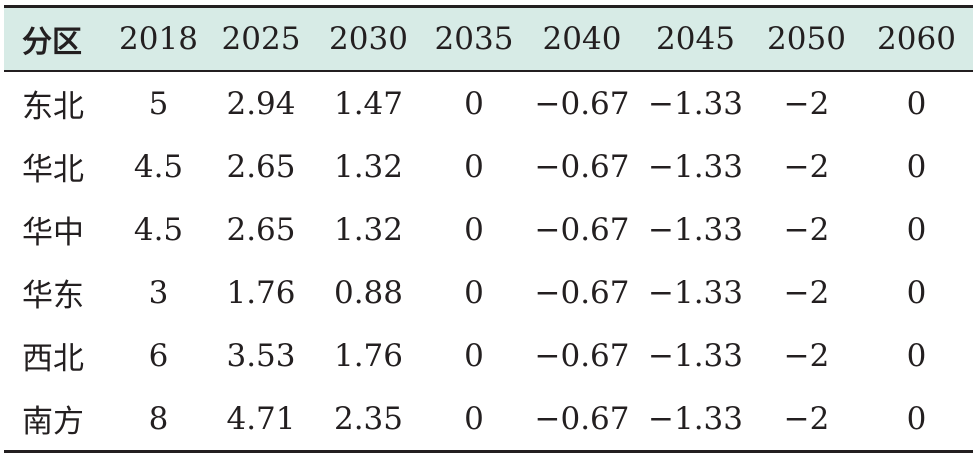 This screenshot has width=977, height=453. Describe the element at coordinates (261, 103) in the screenshot. I see `value-cell: 2.94` at that location.